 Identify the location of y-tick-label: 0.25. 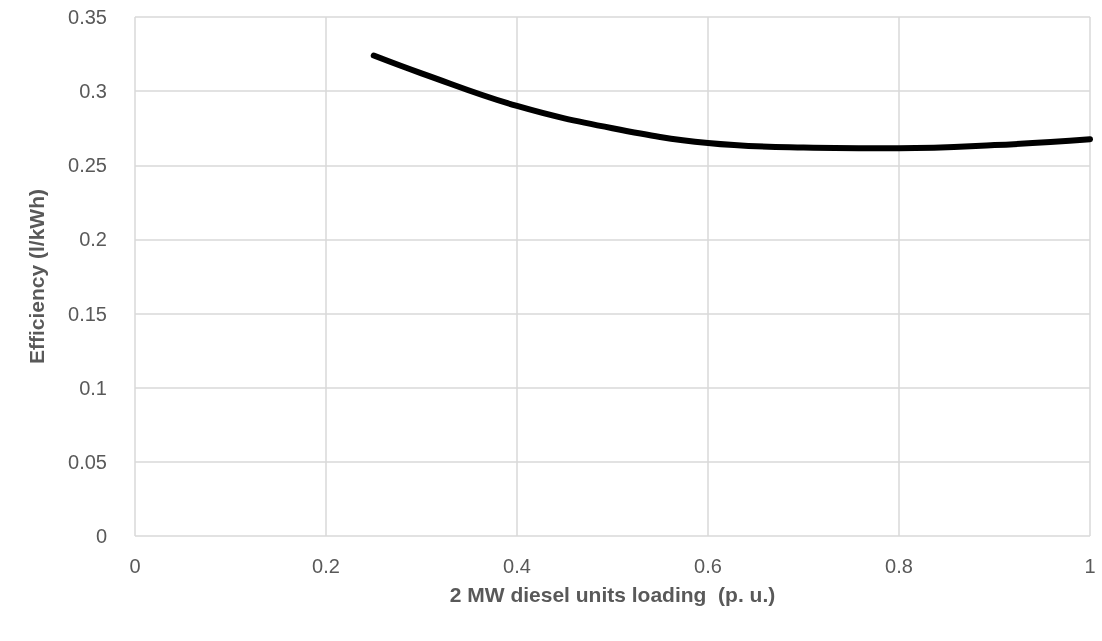
(87, 165).